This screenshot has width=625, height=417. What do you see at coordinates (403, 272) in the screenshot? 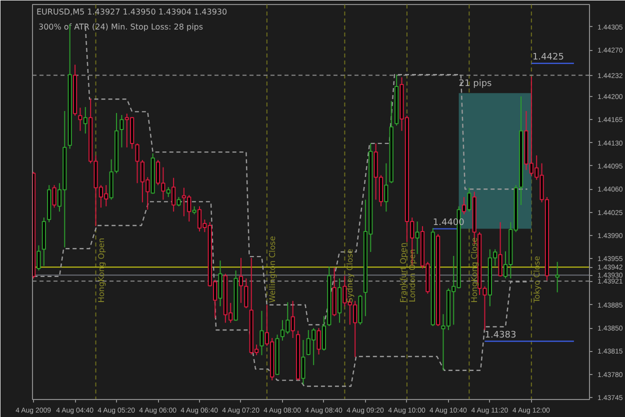
I see `ref-line-label: Frankfurt Open` at bounding box center [403, 272].